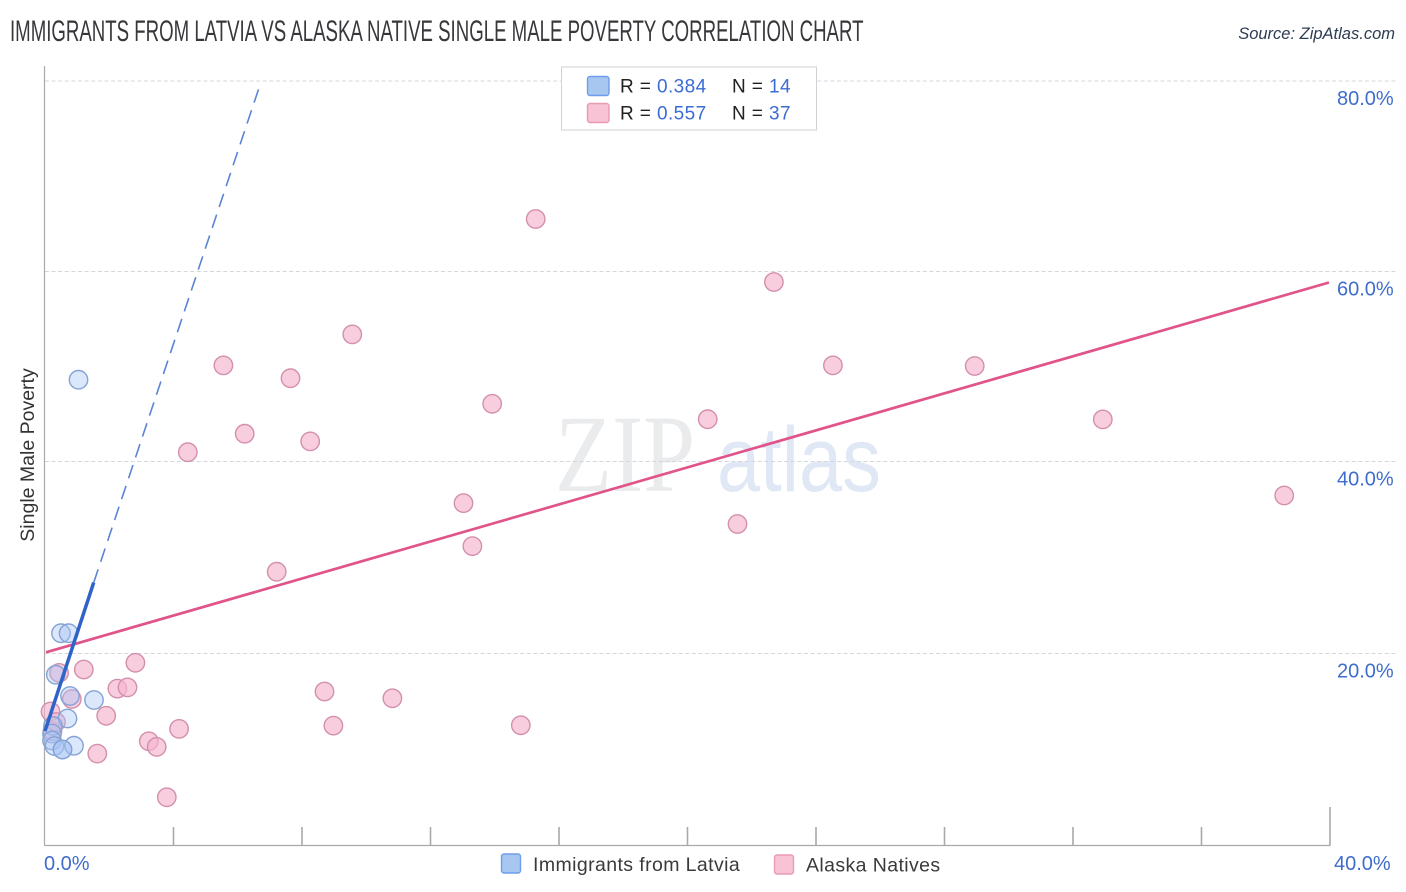 The height and width of the screenshot is (892, 1406). I want to click on svg-text: 80.0%, so click(1365, 99).